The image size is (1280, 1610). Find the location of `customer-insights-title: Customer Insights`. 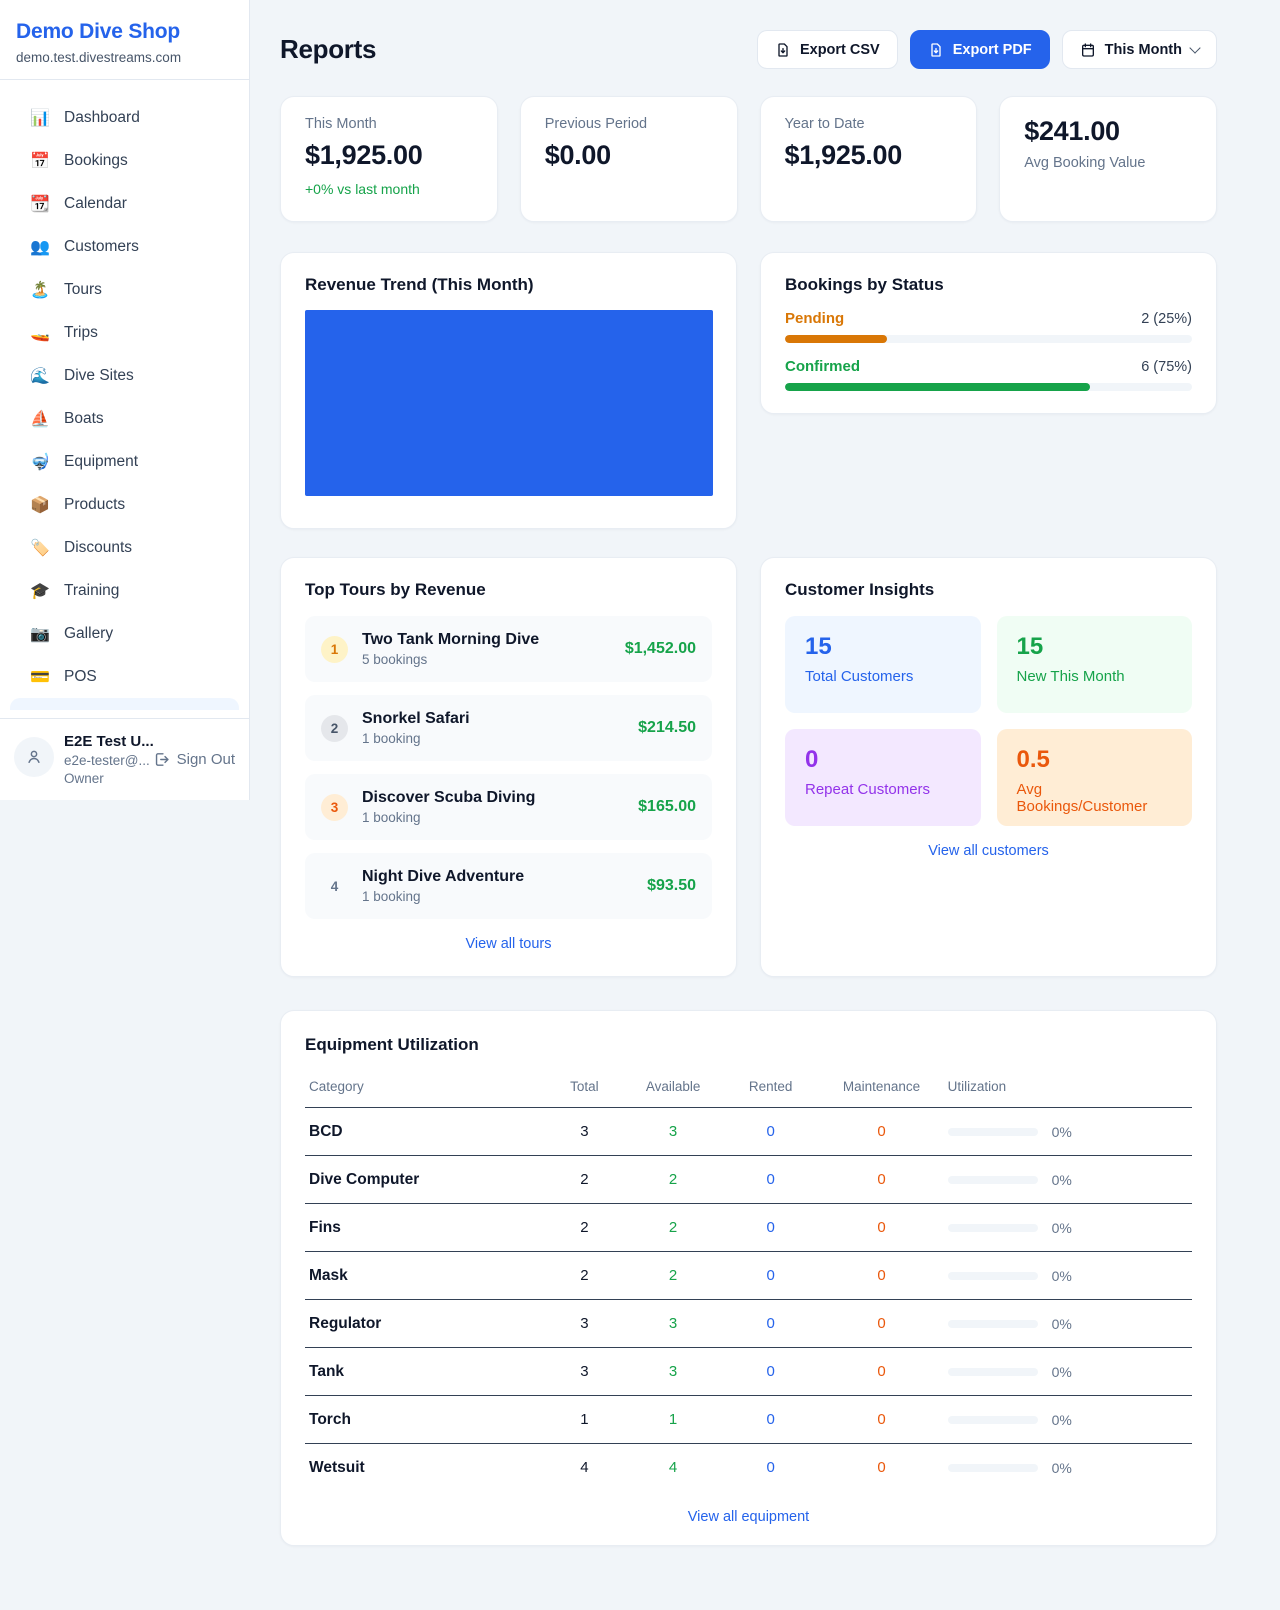

customer-insights-title: Customer Insights is located at coordinates (860, 589).